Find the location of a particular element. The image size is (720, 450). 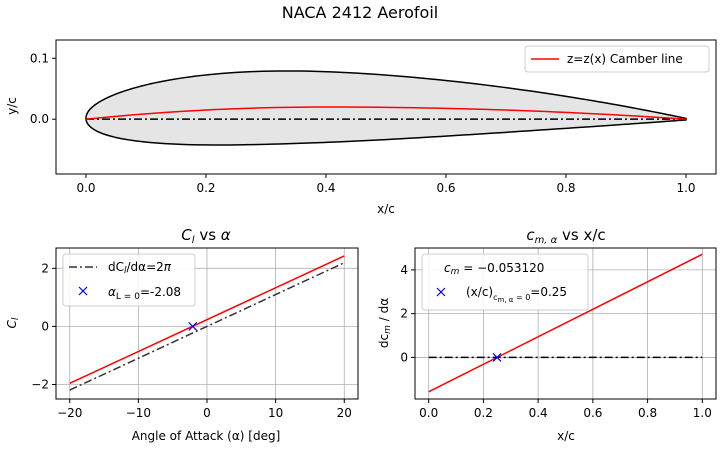

cm-ytick-label-2: 4 is located at coordinates (404, 270).